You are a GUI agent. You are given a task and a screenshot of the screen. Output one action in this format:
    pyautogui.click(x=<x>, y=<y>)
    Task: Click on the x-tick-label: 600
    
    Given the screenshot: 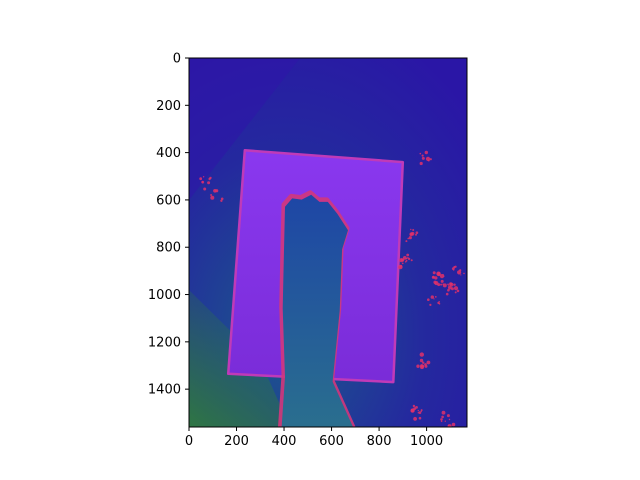 What is the action you would take?
    pyautogui.click(x=331, y=441)
    